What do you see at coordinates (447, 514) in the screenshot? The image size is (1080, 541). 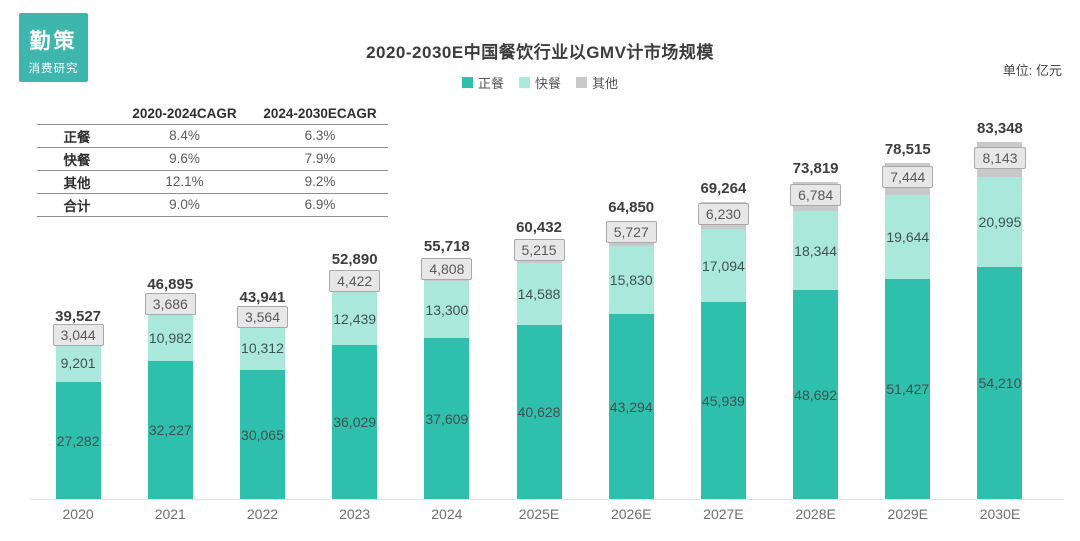 I see `x-axis-label: 2024` at bounding box center [447, 514].